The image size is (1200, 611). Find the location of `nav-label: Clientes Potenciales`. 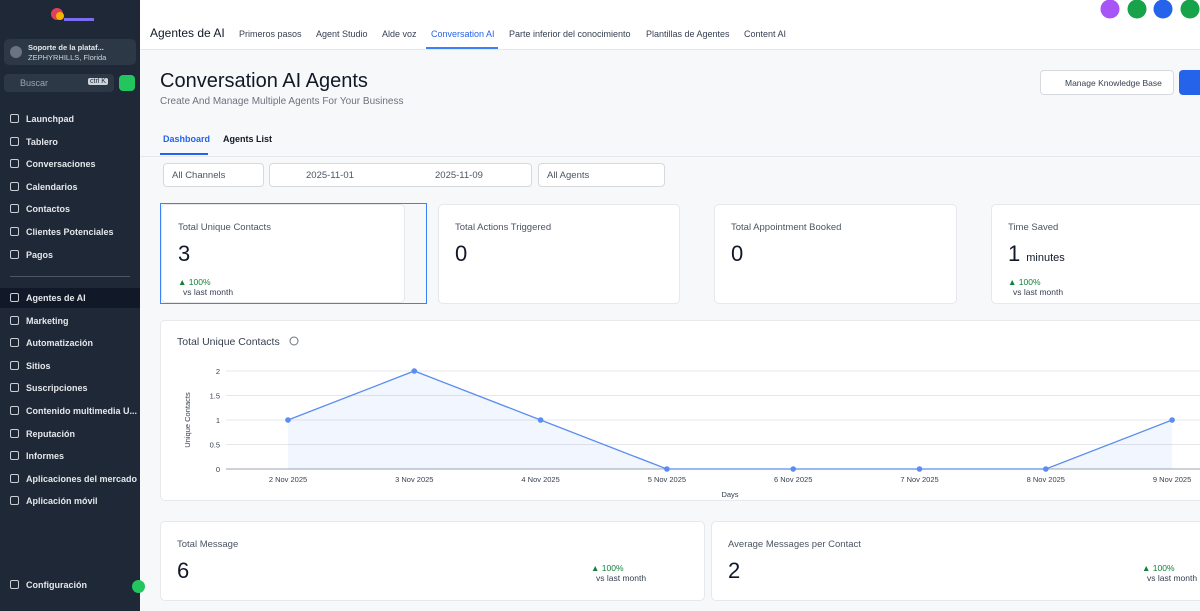

nav-label: Clientes Potenciales is located at coordinates (70, 232).